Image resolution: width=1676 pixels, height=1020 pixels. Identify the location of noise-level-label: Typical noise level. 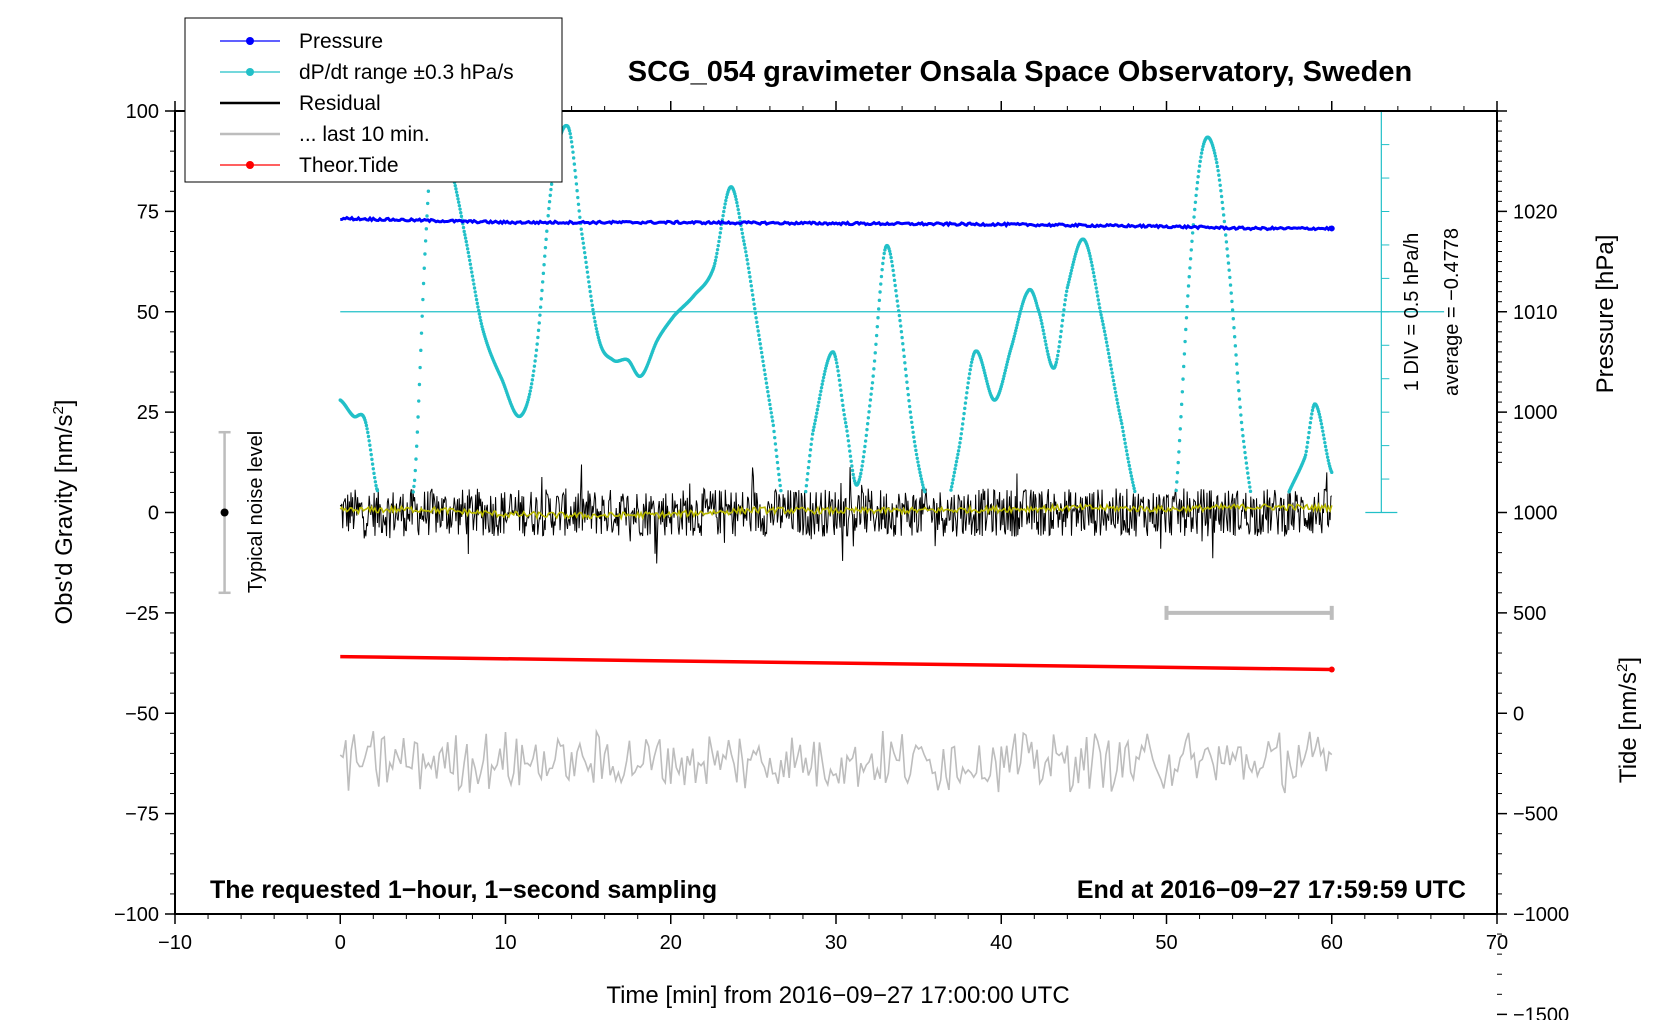
(256, 512).